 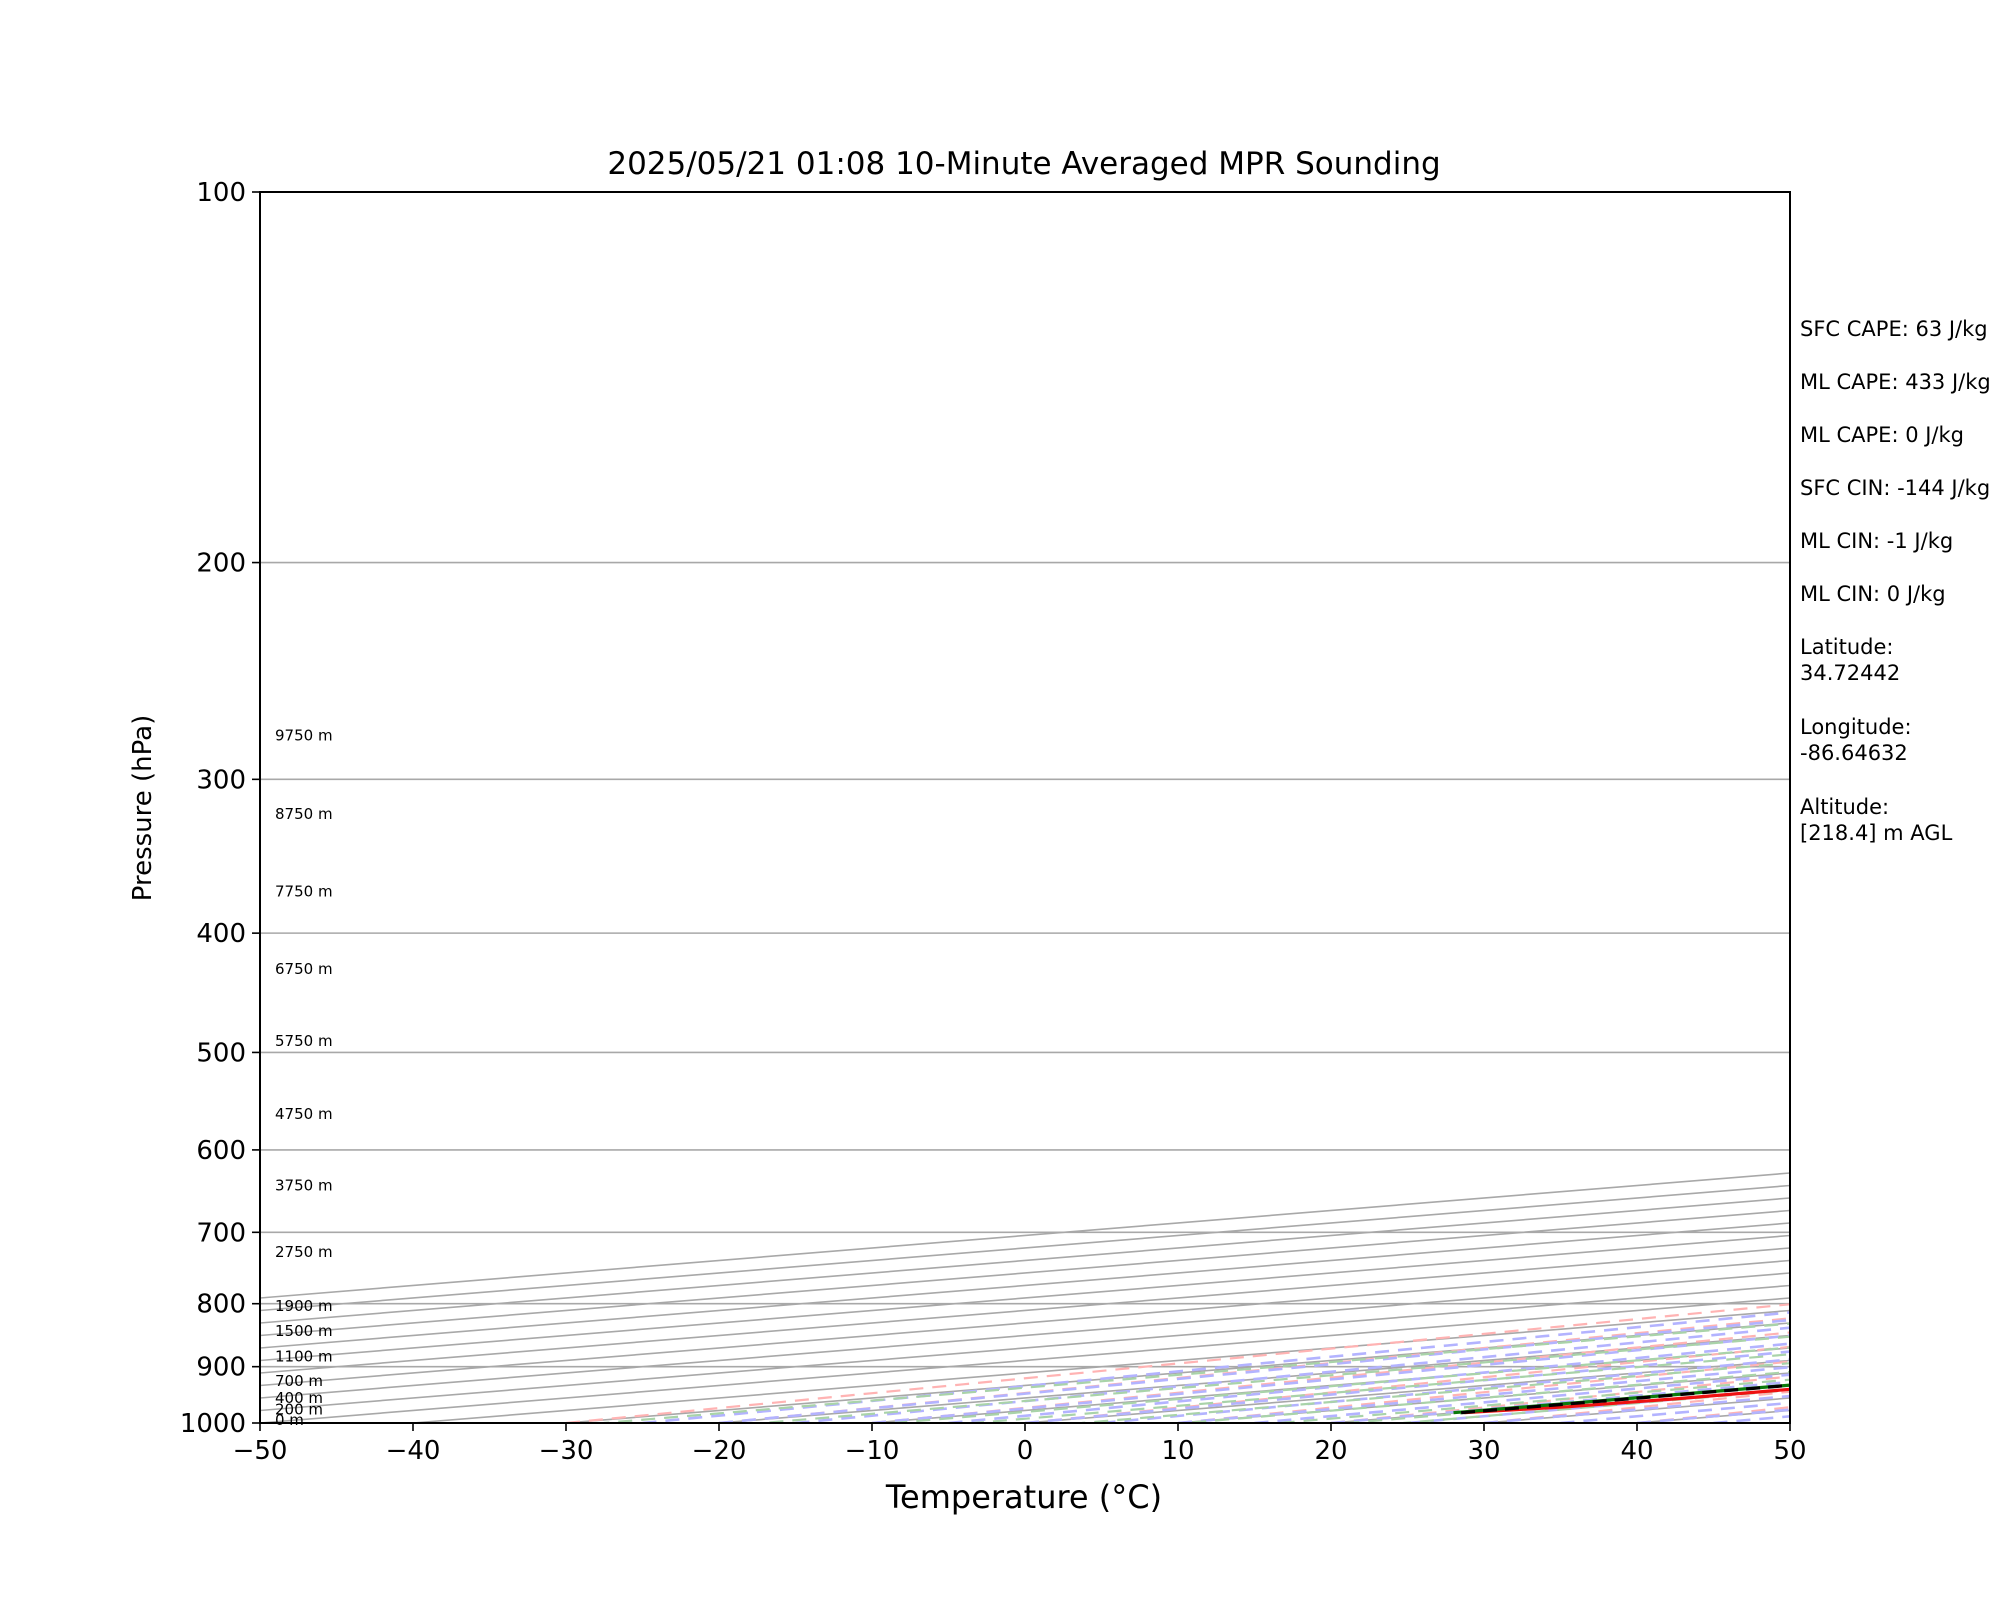 I want to click on longitude-label: Longitude:, so click(x=1856, y=727).